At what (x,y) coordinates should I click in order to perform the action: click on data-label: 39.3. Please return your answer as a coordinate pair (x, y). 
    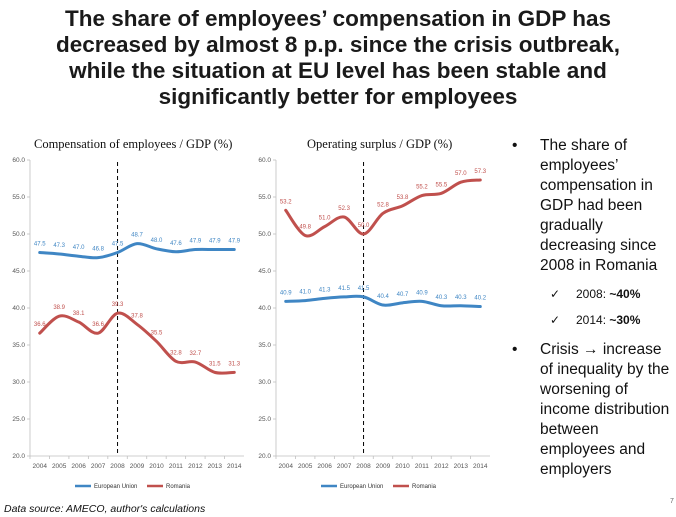
    Looking at the image, I should click on (118, 305).